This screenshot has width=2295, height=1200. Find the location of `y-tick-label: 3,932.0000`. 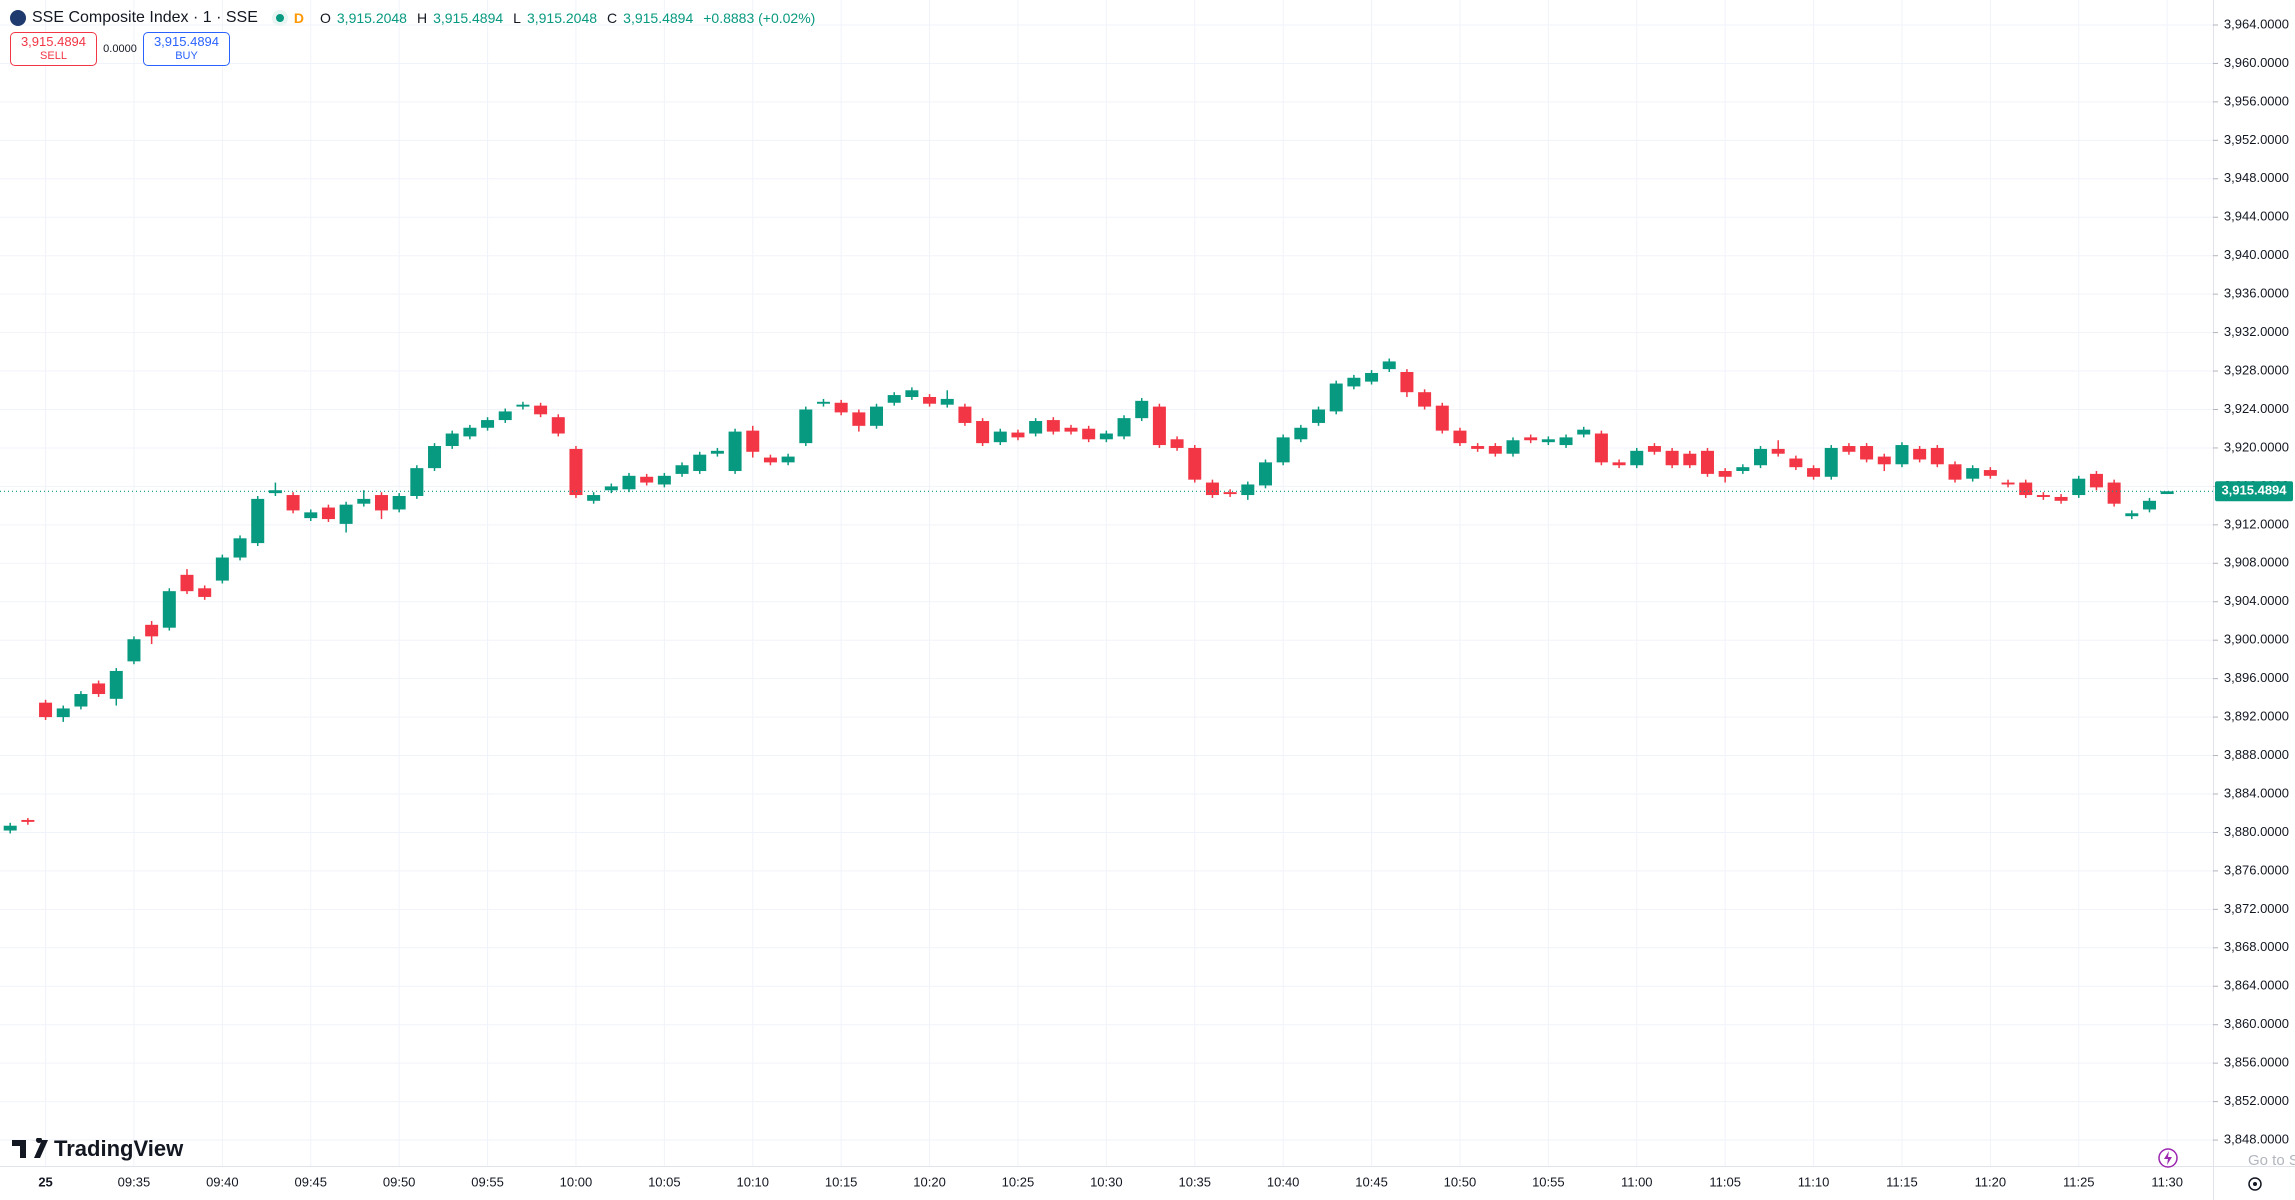

y-tick-label: 3,932.0000 is located at coordinates (2256, 331).